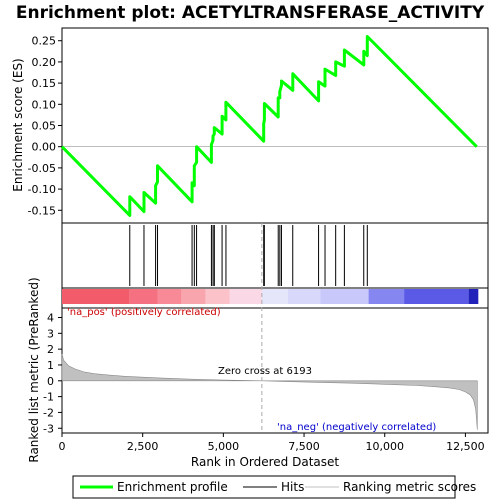 Image resolution: width=500 pixels, height=500 pixels. What do you see at coordinates (304, 446) in the screenshot?
I see `x-tick-label: 7,500` at bounding box center [304, 446].